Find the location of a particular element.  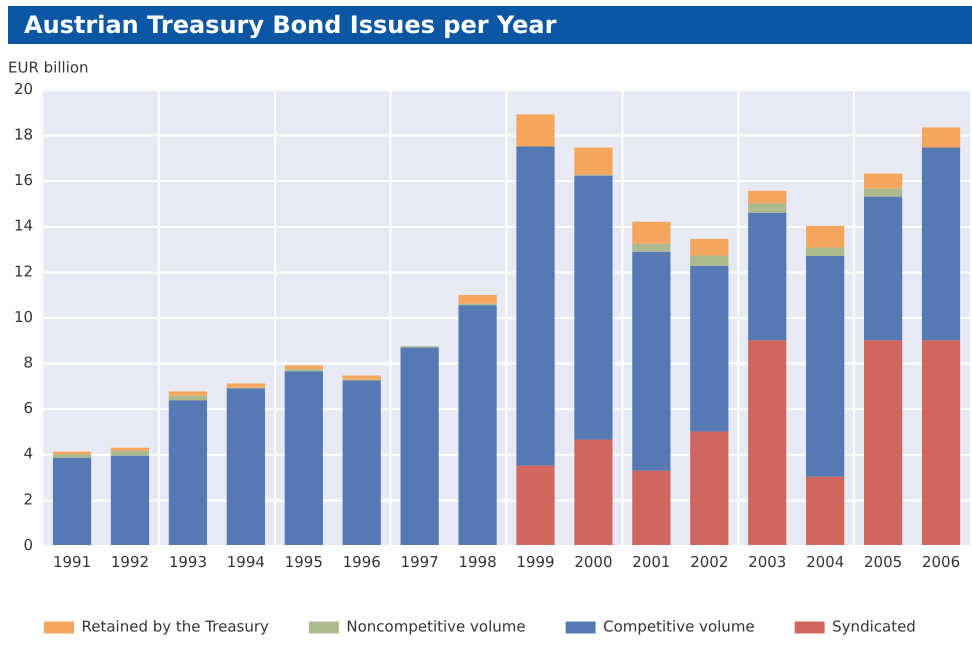

x-tick-label: 1995 is located at coordinates (303, 561).